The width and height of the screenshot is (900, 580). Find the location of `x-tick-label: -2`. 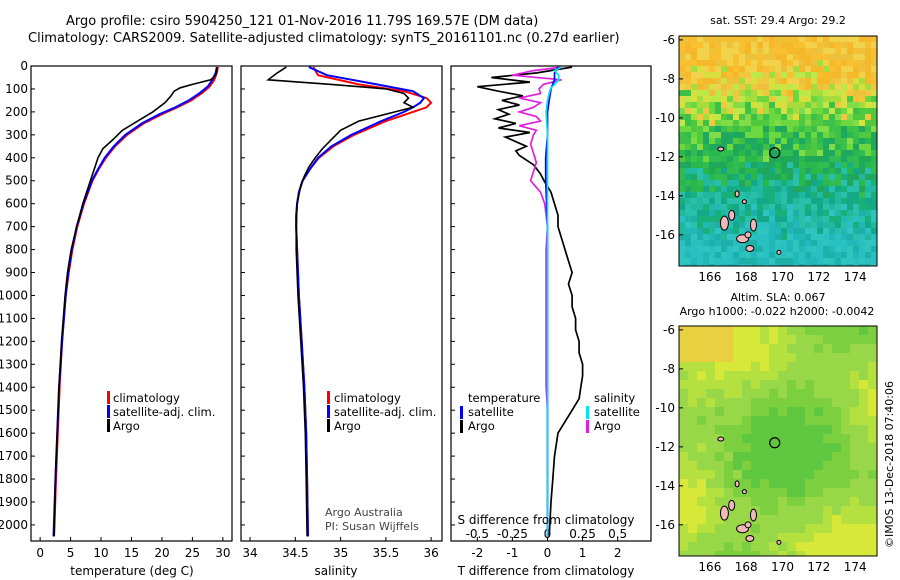

x-tick-label: -2 is located at coordinates (477, 553).